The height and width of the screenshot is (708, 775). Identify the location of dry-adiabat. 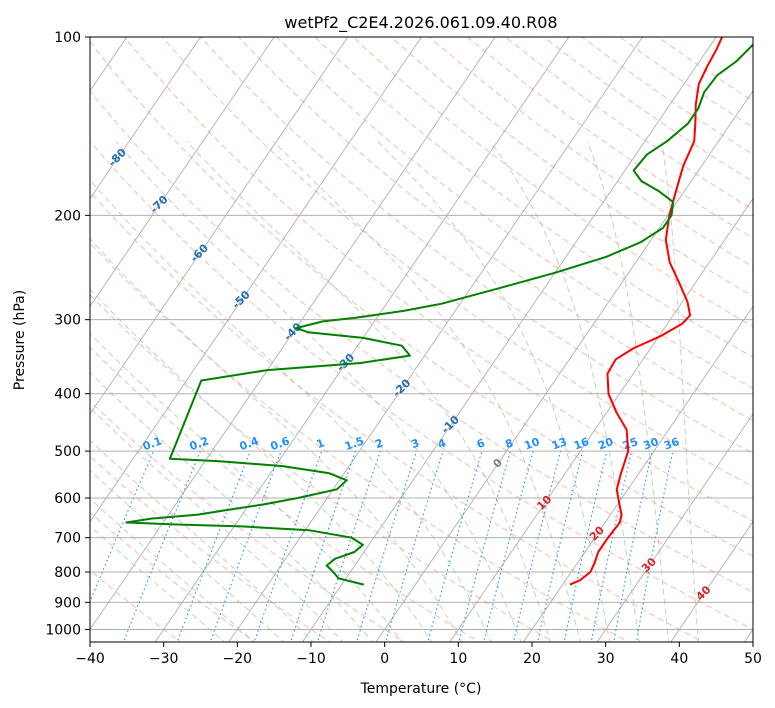
(173, 576).